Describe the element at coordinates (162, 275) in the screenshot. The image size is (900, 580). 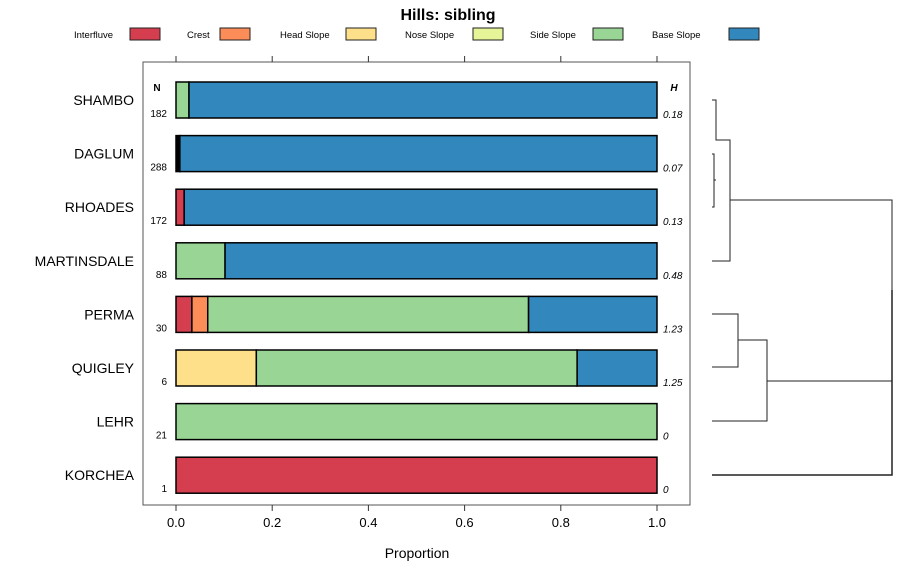
I see `n-value: 88` at that location.